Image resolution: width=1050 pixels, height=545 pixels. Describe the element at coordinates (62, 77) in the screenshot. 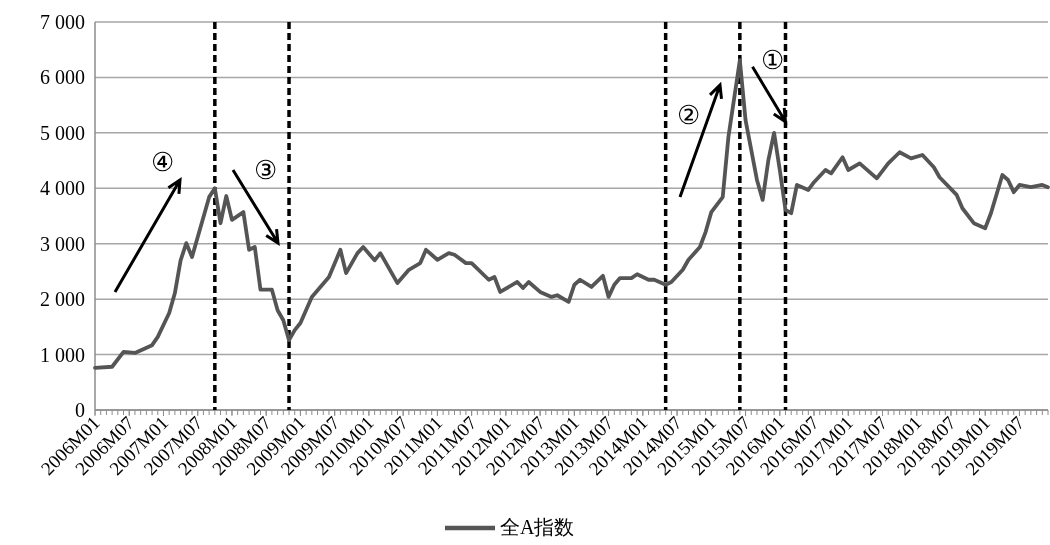

I see `y-tick-label: 6 000` at that location.